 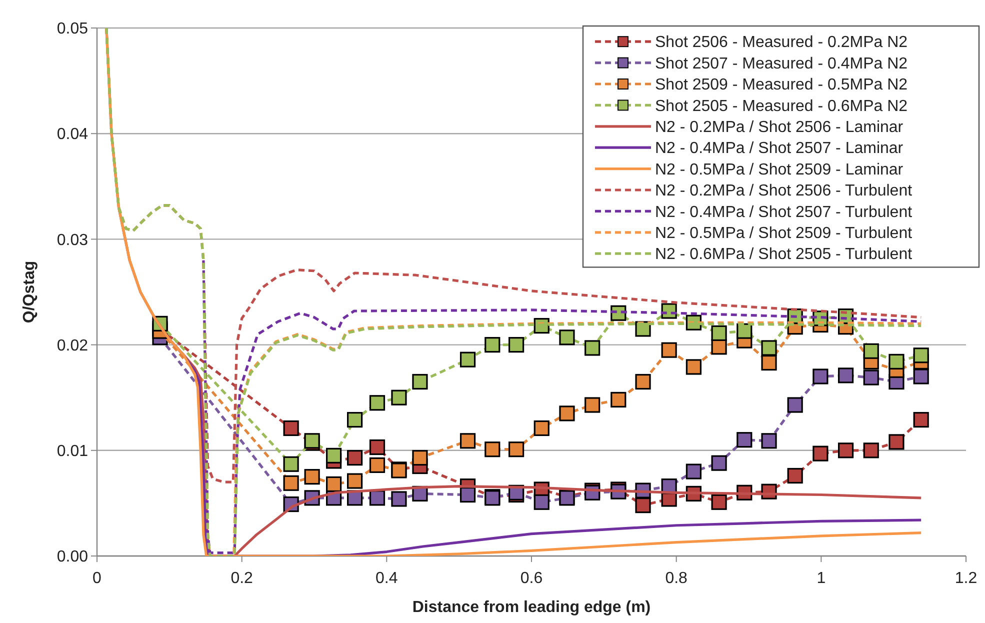 I want to click on x-tick-label: 0.4, so click(x=387, y=578).